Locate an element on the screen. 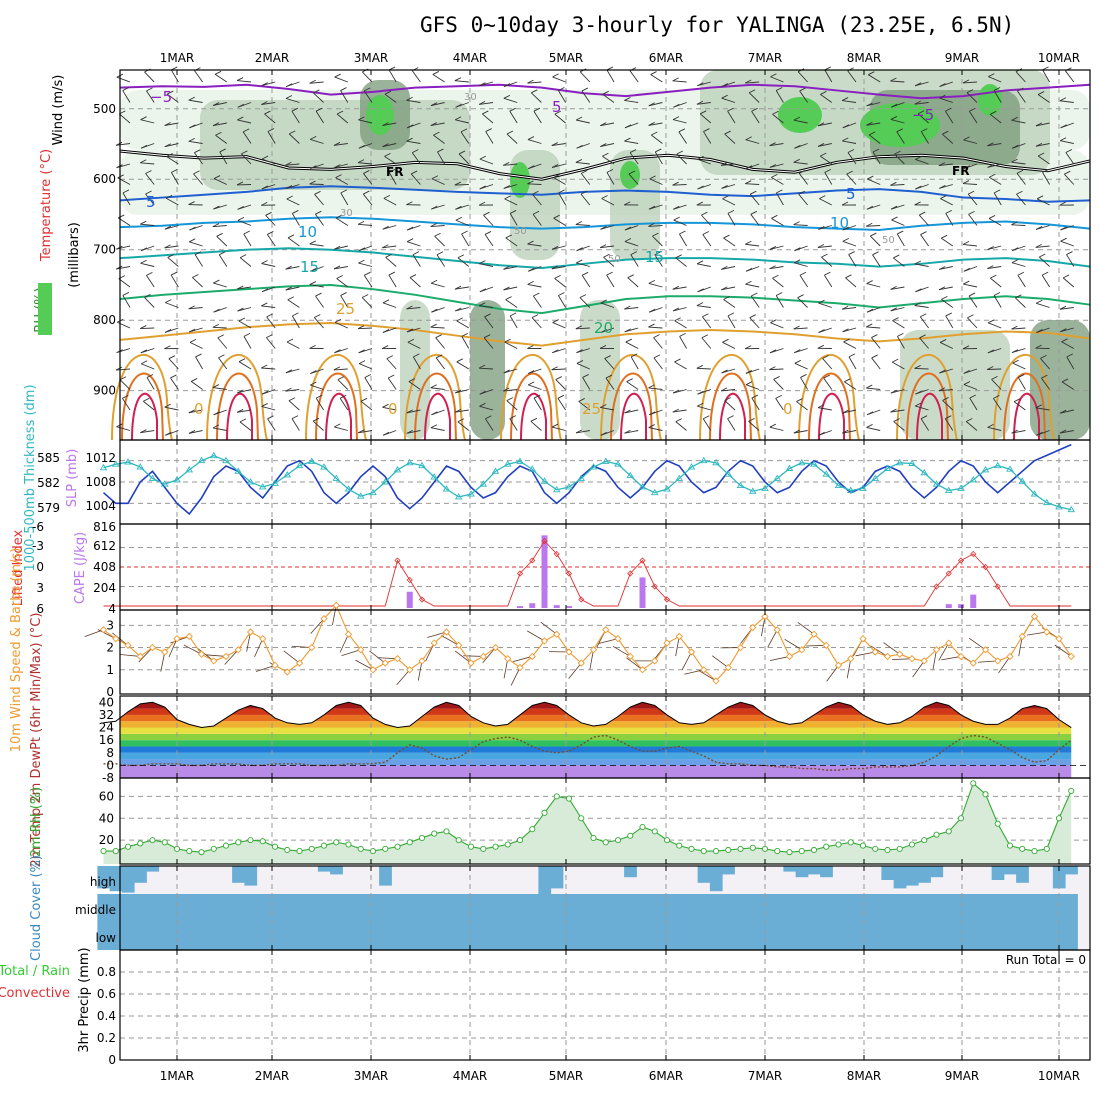 The height and width of the screenshot is (1100, 1100). panel-frame is located at coordinates (605, 652).